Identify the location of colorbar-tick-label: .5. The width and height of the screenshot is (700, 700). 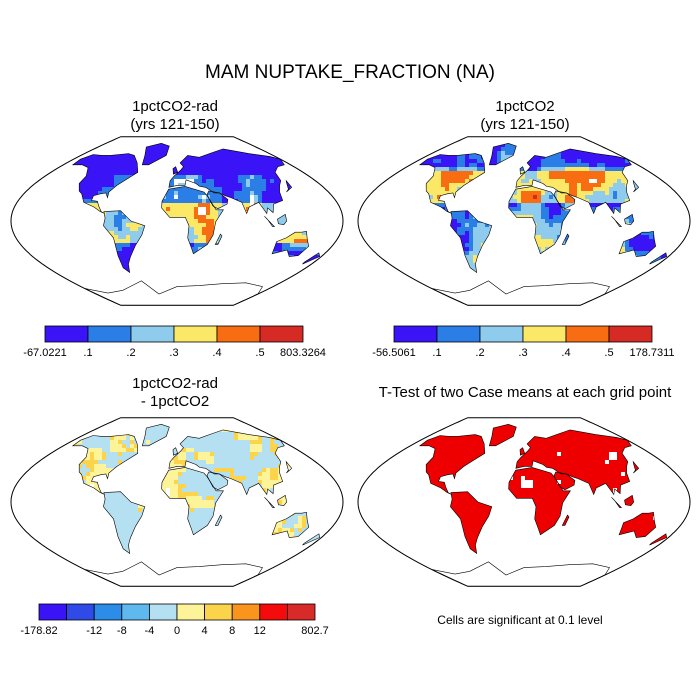
(259, 353).